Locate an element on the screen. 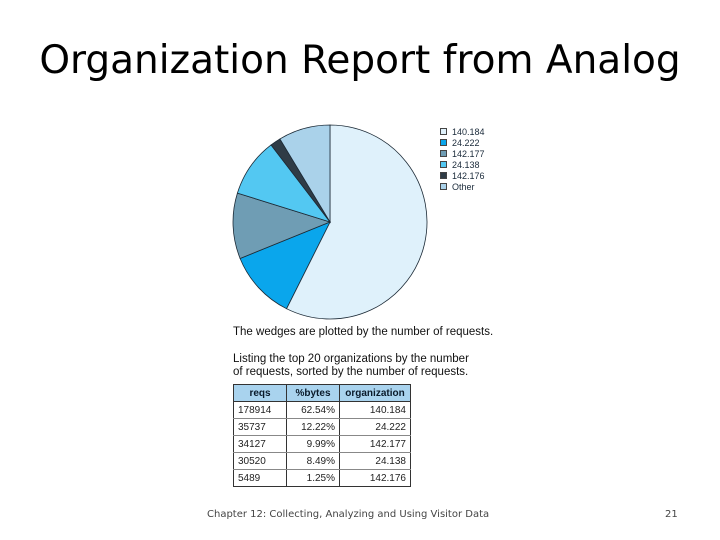 This screenshot has height=540, width=720. reqs-cell: 30520 is located at coordinates (260, 461).